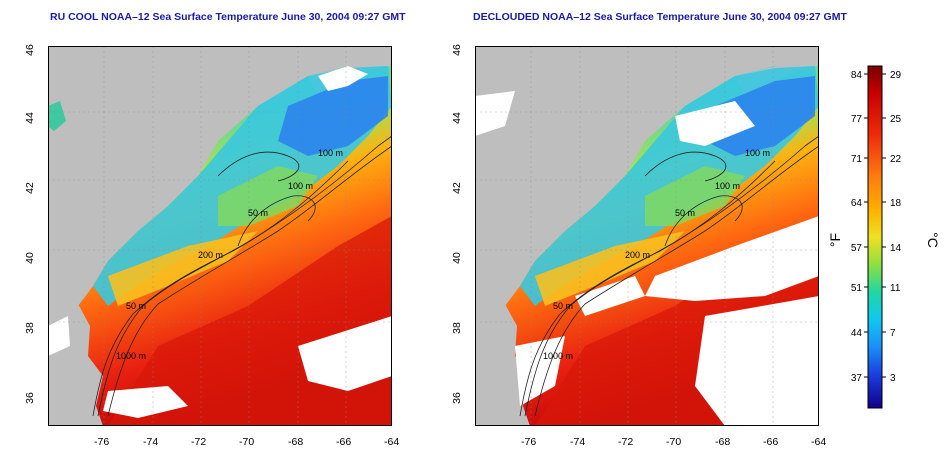 This screenshot has height=475, width=950. What do you see at coordinates (896, 119) in the screenshot?
I see `celsius-tick: 25` at bounding box center [896, 119].